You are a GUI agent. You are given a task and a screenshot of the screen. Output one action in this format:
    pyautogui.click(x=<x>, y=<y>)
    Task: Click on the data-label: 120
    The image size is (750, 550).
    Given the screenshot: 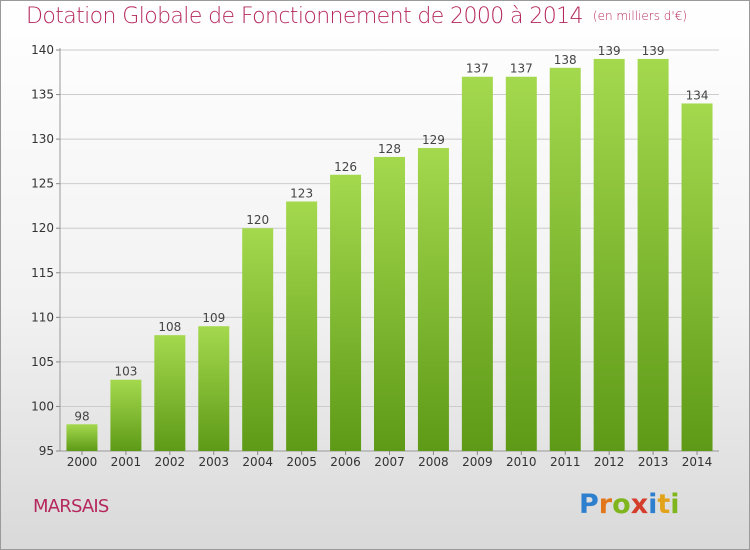 What is the action you would take?
    pyautogui.click(x=257, y=220)
    